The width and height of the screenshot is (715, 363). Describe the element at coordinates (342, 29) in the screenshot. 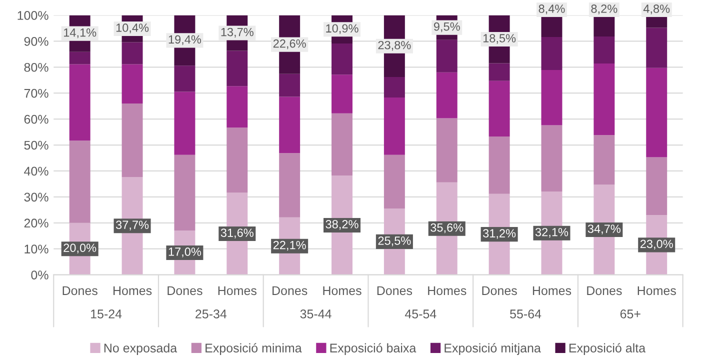

I see `data-label: 10,9%` at that location.